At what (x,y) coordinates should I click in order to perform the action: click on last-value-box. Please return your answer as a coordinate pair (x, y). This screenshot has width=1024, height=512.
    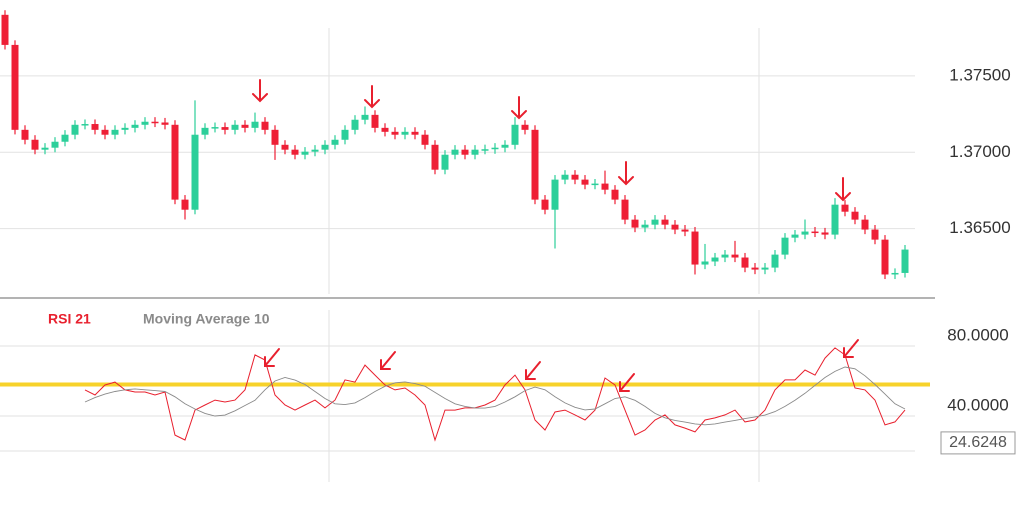
    Looking at the image, I should click on (978, 443).